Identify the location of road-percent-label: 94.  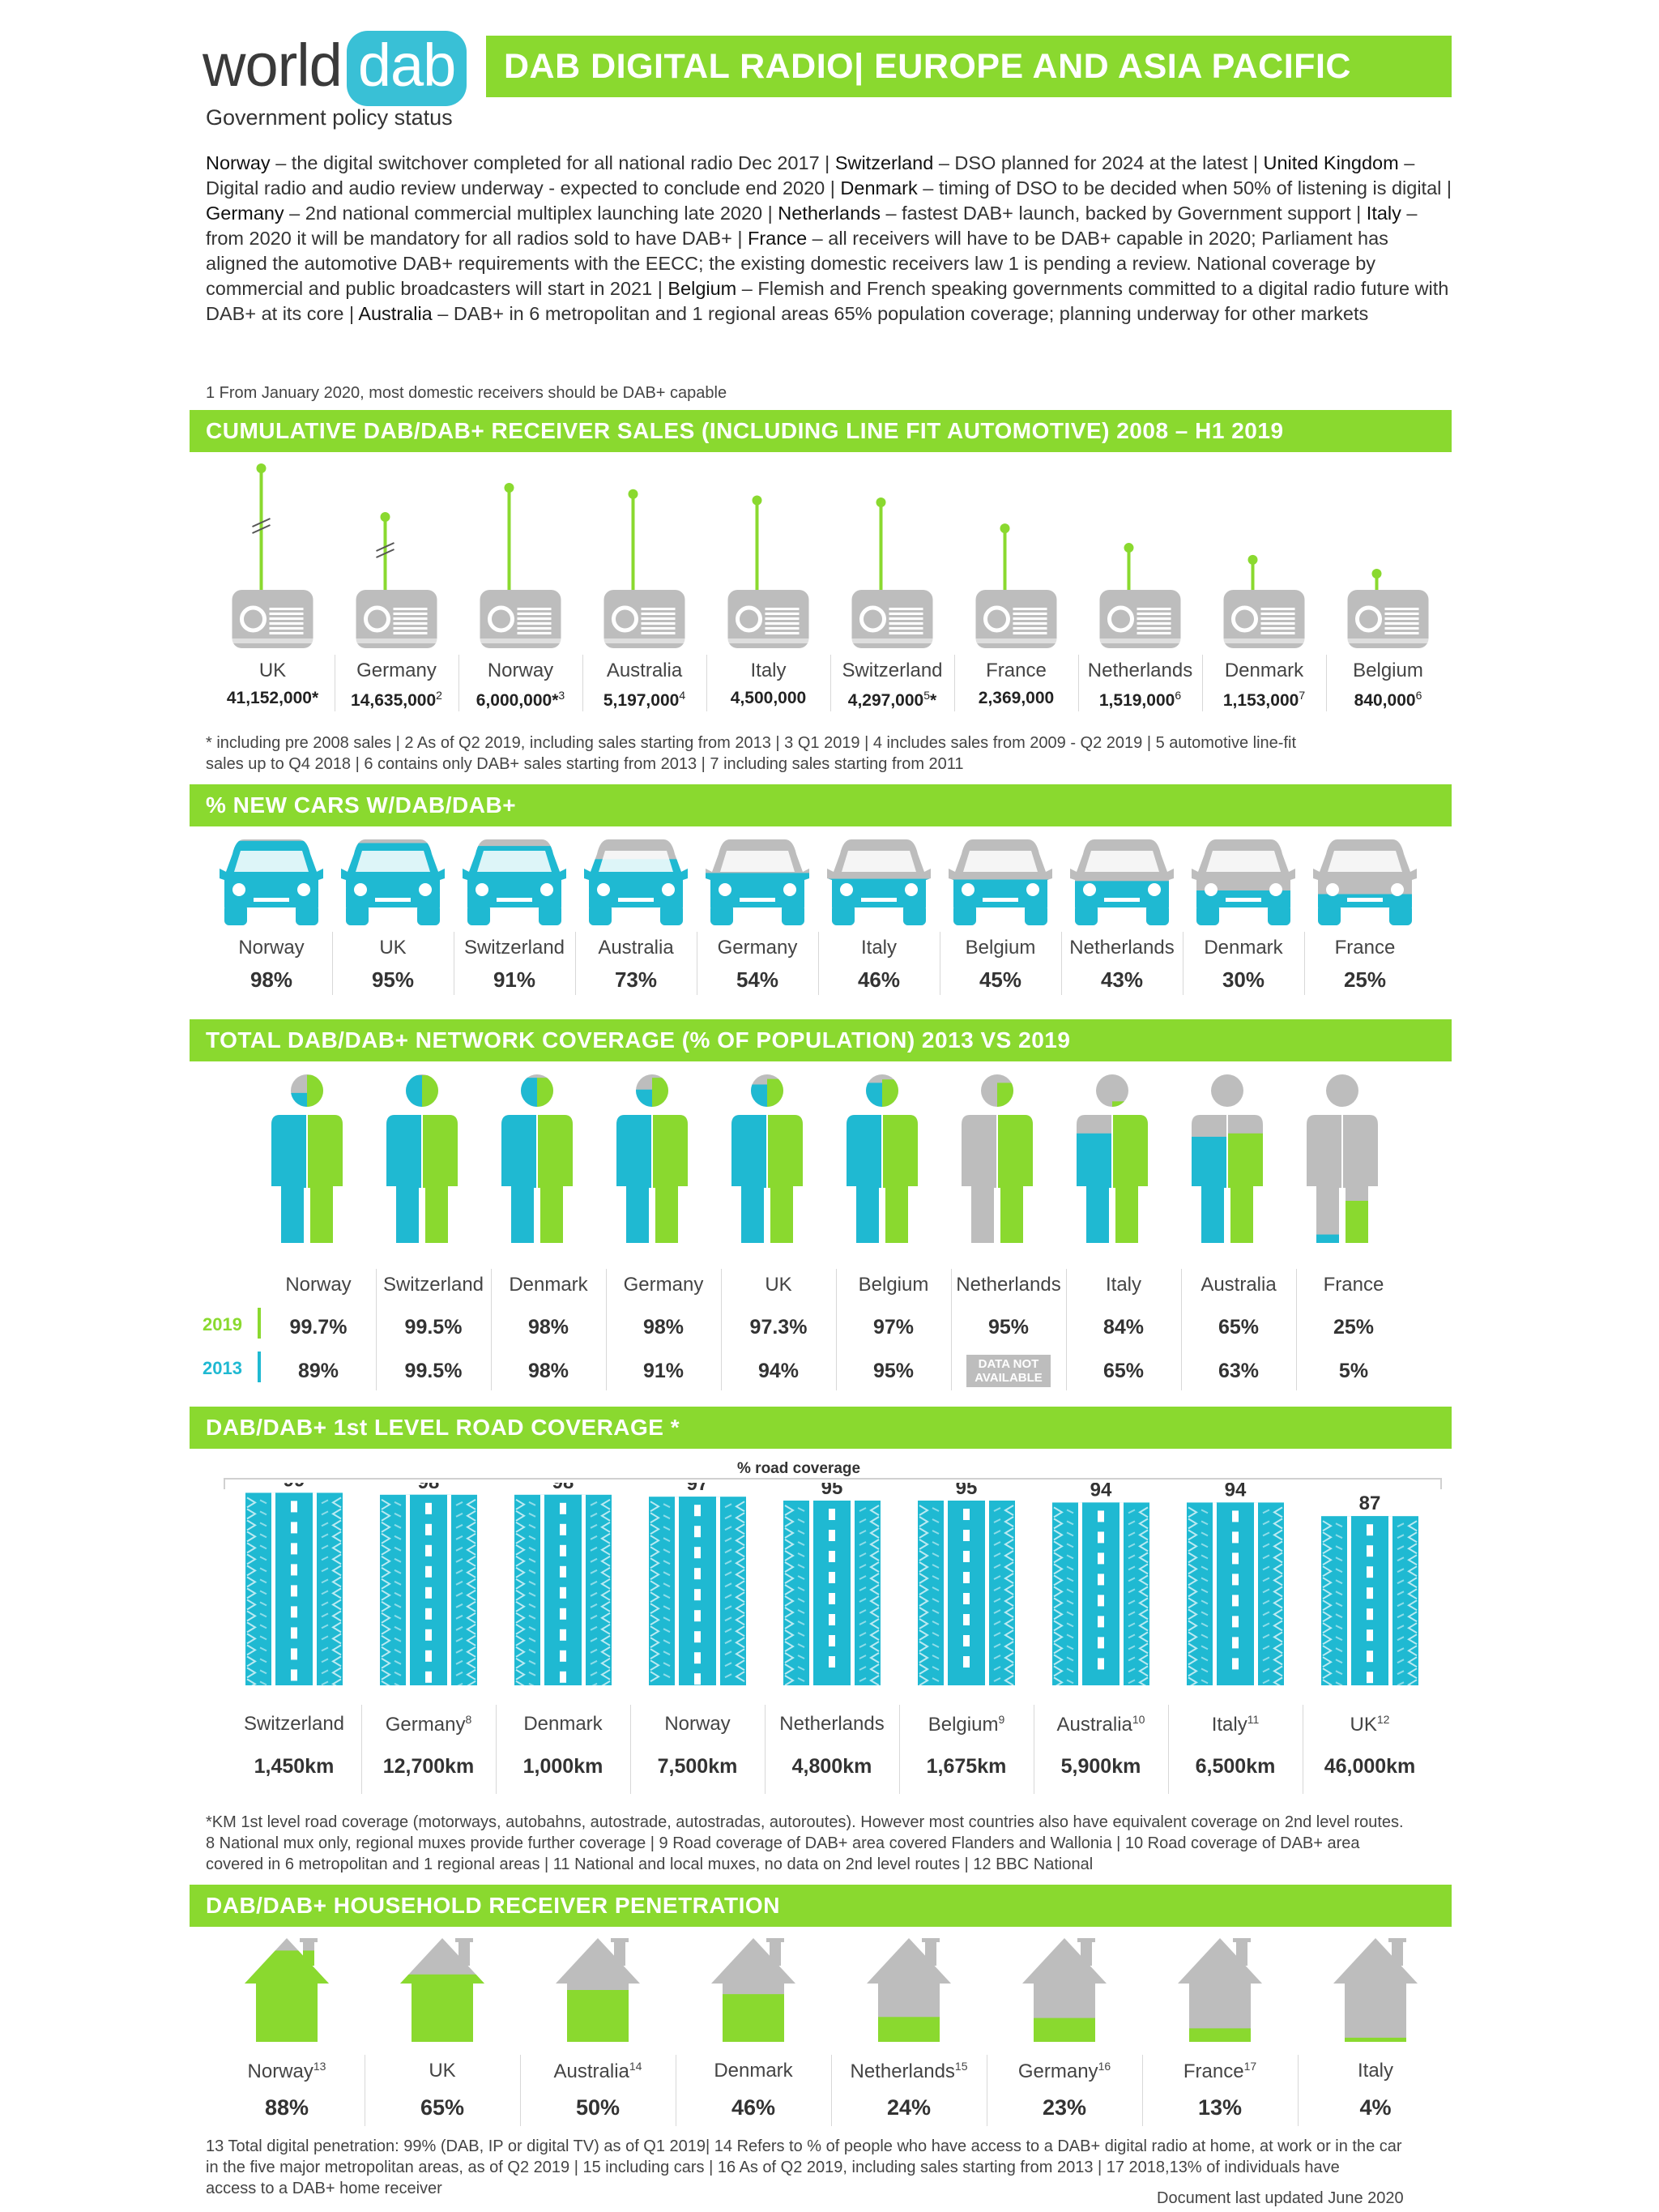
(1101, 1492).